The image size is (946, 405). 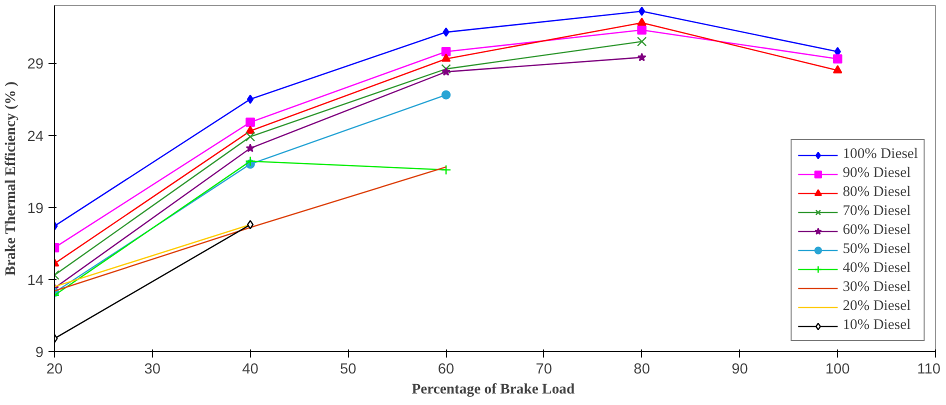 What do you see at coordinates (740, 370) in the screenshot?
I see `x-tick-label: 90` at bounding box center [740, 370].